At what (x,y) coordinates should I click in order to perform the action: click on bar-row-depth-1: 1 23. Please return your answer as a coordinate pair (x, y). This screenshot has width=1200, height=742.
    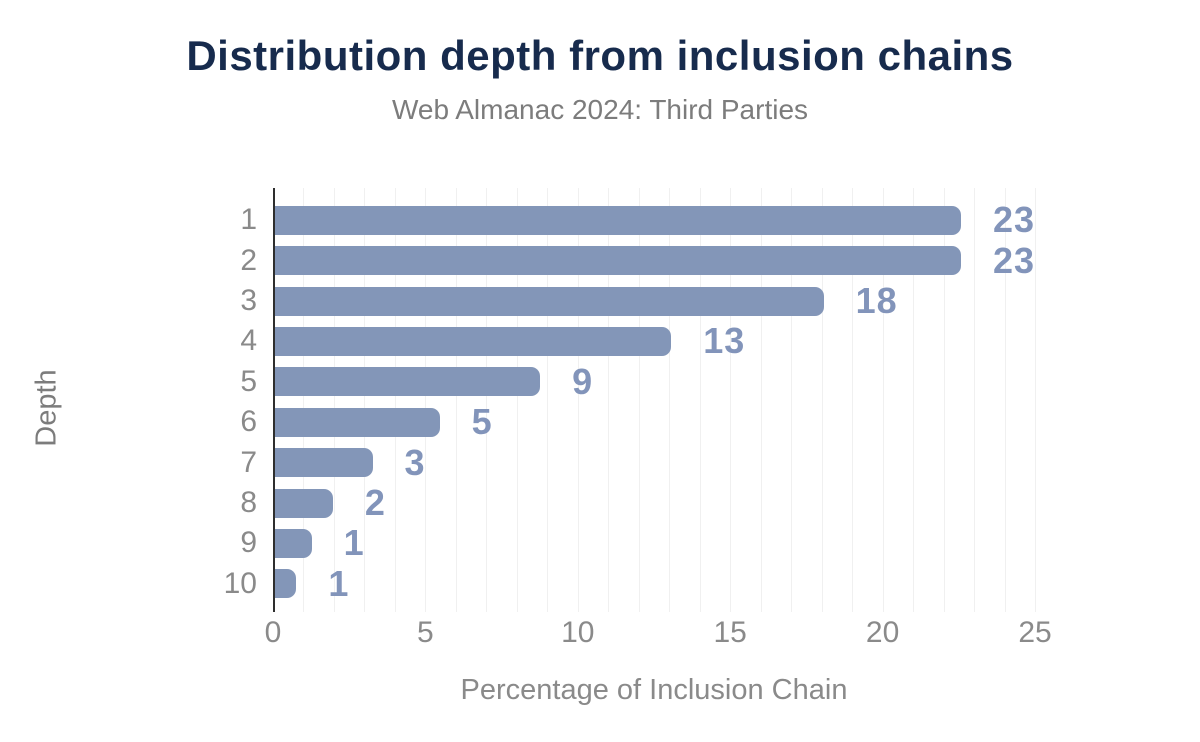
    Looking at the image, I should click on (637, 220).